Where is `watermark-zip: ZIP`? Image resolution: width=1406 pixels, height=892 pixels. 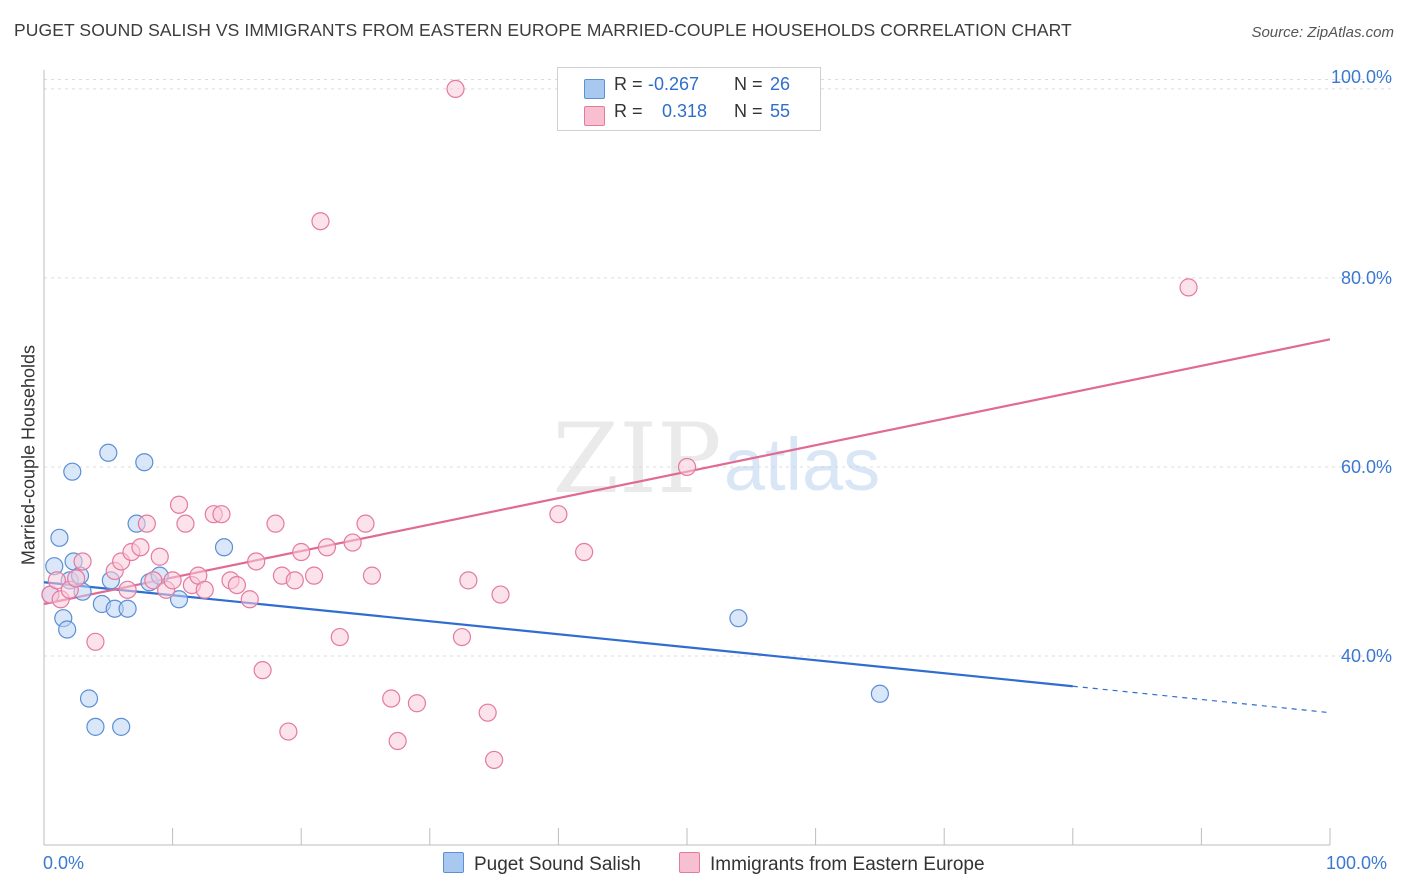
watermark-zip: ZIP is located at coordinates (636, 459).